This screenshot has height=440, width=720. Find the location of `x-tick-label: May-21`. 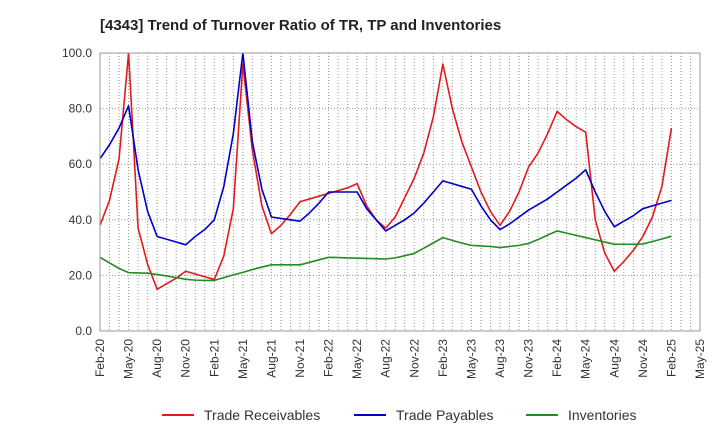

x-tick-label: May-21 is located at coordinates (243, 359).